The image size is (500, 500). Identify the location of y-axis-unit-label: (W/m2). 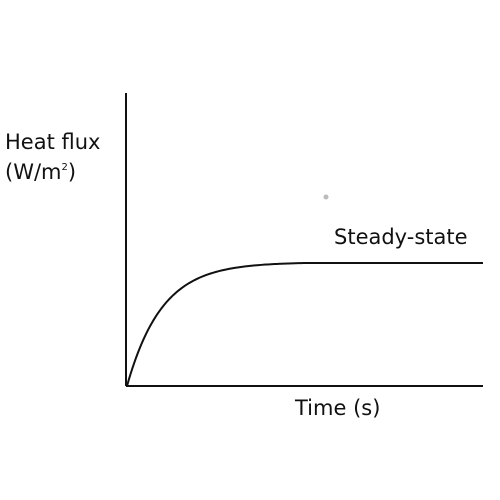
(40, 172).